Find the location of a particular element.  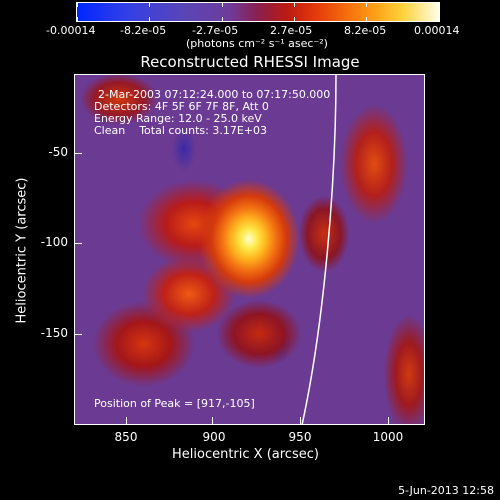

x-tick-label: 950 is located at coordinates (300, 437).